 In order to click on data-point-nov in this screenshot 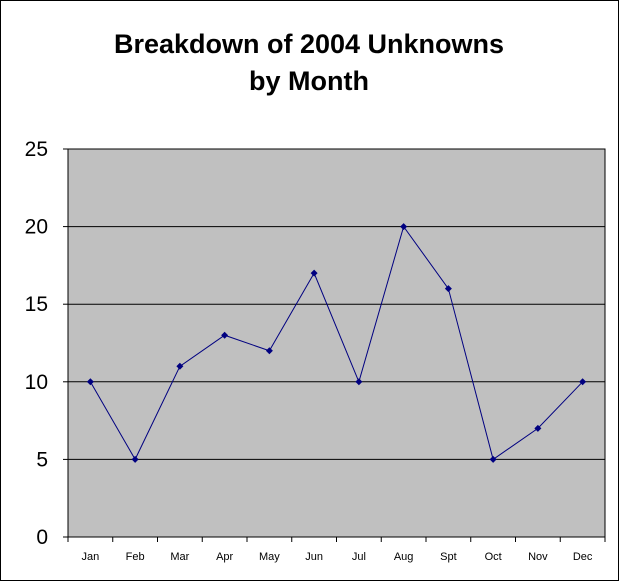, I will do `click(538, 428)`.